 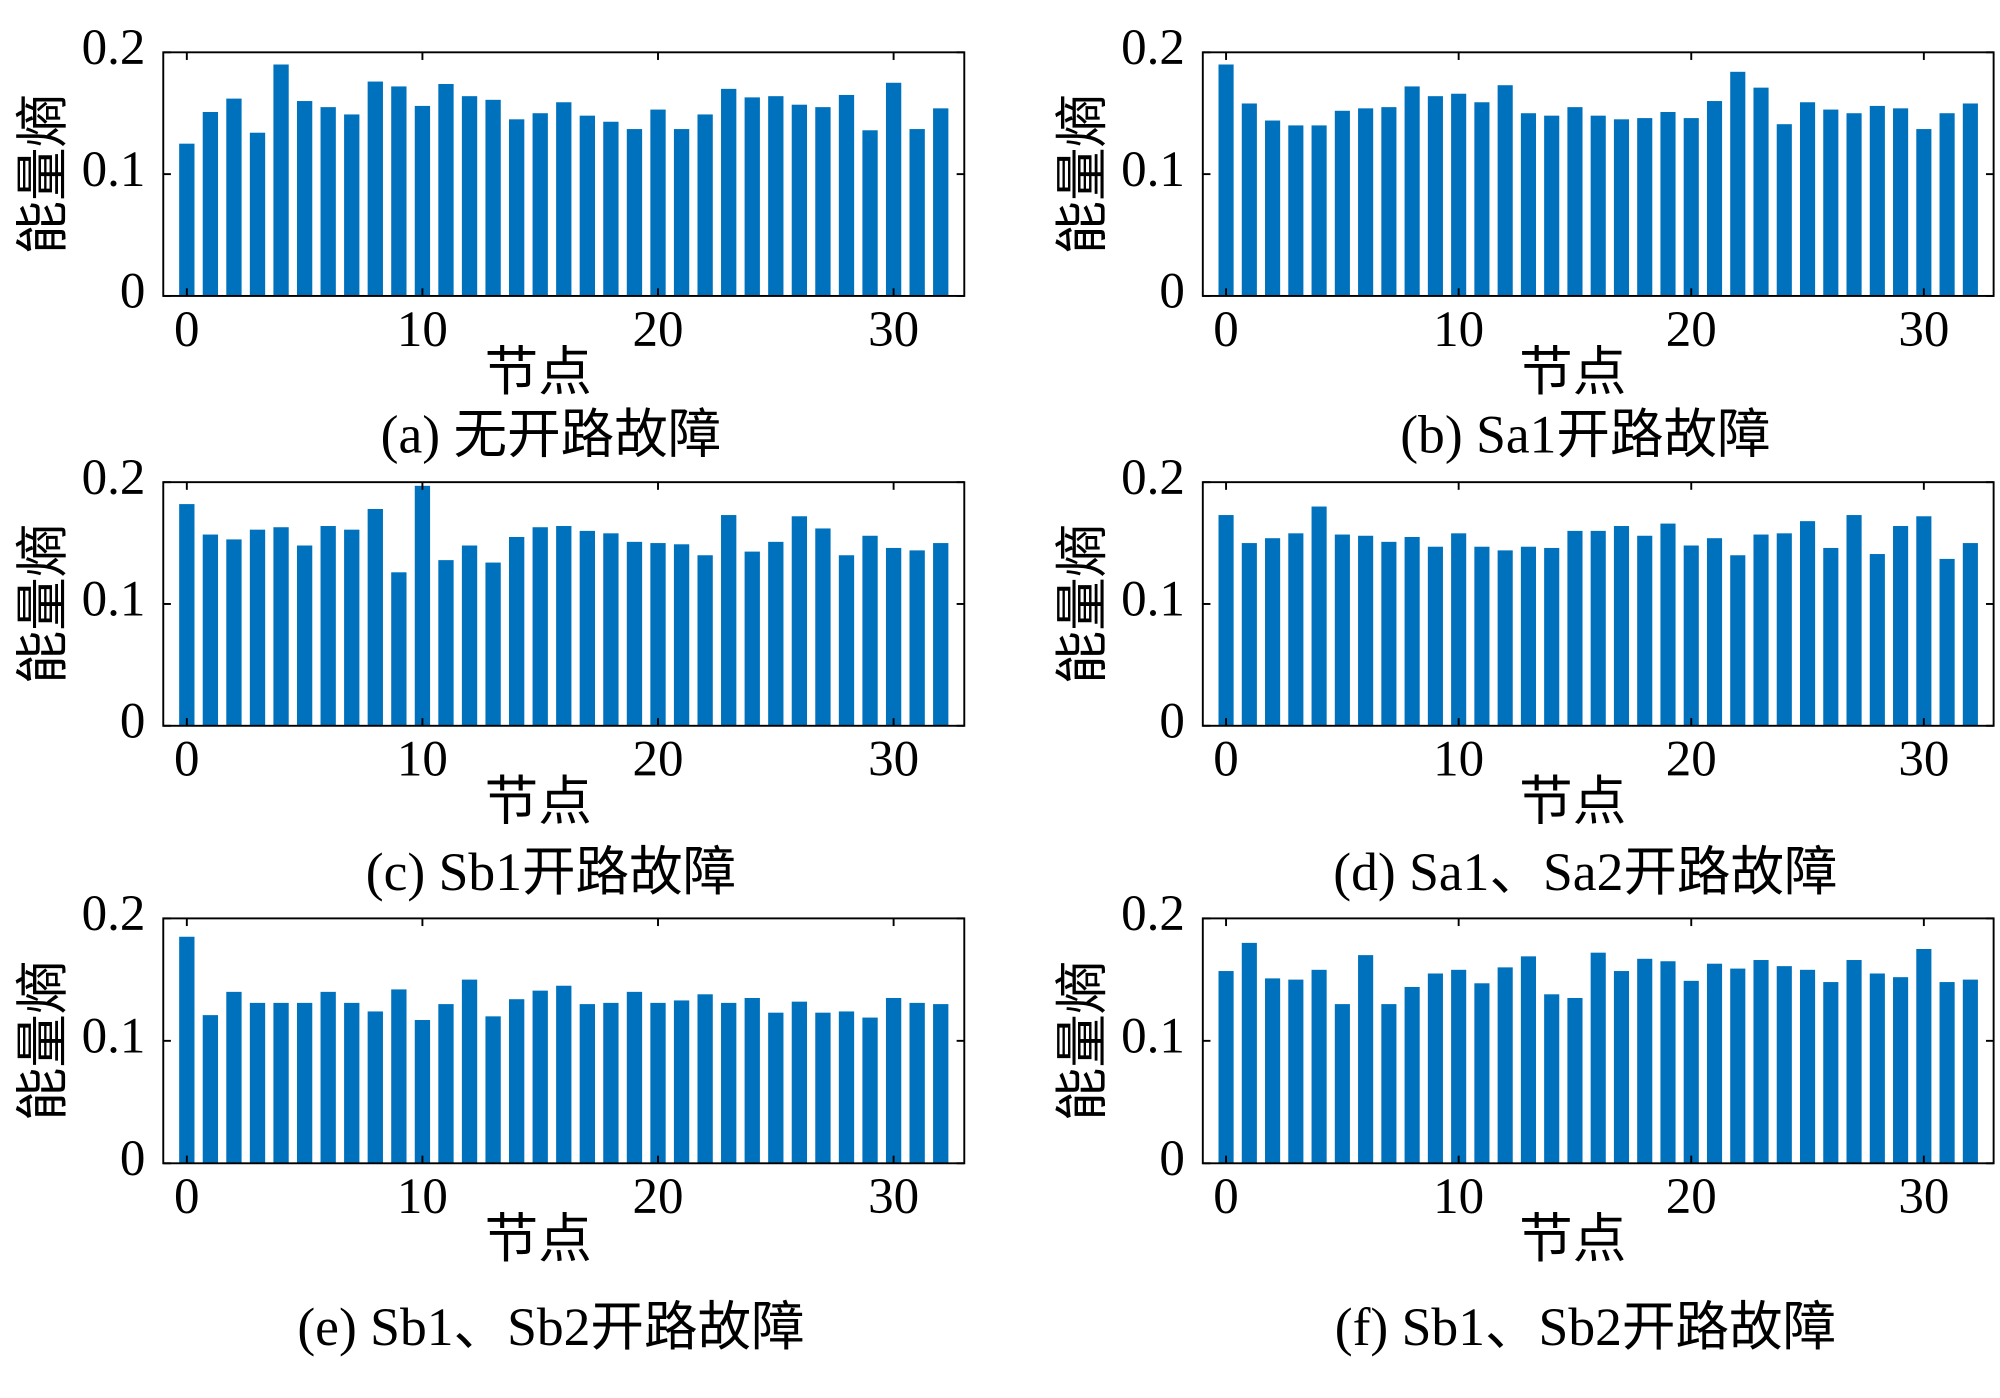 What do you see at coordinates (114, 914) in the screenshot?
I see `y-tick-label: 0.2` at bounding box center [114, 914].